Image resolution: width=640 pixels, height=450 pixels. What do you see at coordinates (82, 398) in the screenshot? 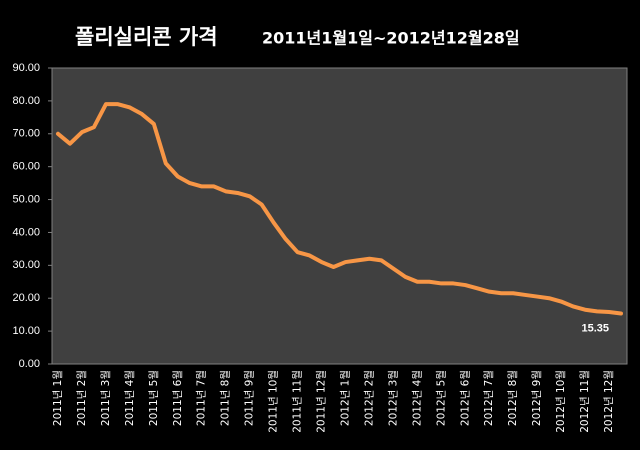
I see `x-tick-label: 2011년 2월` at bounding box center [82, 398].